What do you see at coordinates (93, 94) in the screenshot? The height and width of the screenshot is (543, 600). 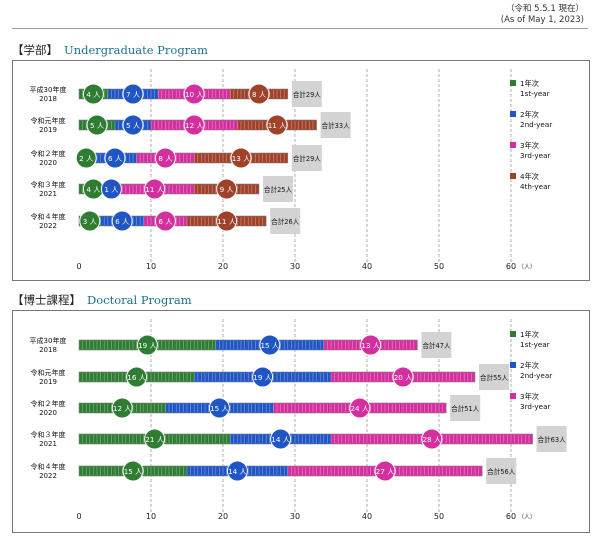 I see `data-label: 4 人` at bounding box center [93, 94].